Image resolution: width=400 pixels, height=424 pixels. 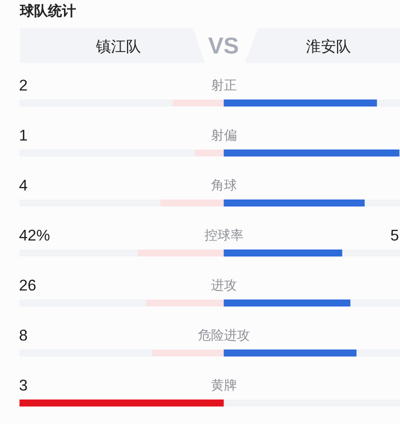 I want to click on y-tick-label: 危险进攻, so click(x=224, y=335).